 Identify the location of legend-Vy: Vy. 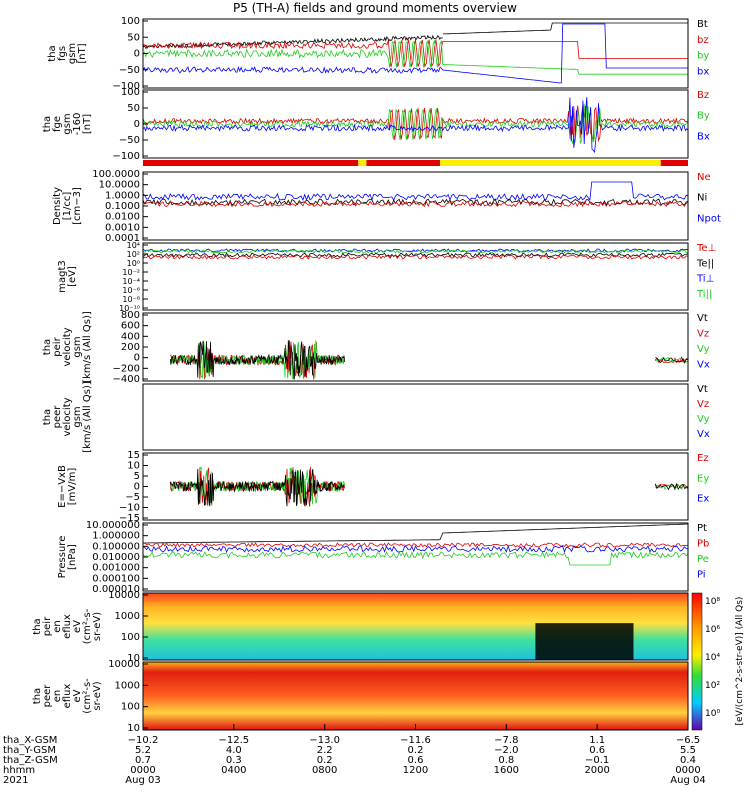
(703, 419).